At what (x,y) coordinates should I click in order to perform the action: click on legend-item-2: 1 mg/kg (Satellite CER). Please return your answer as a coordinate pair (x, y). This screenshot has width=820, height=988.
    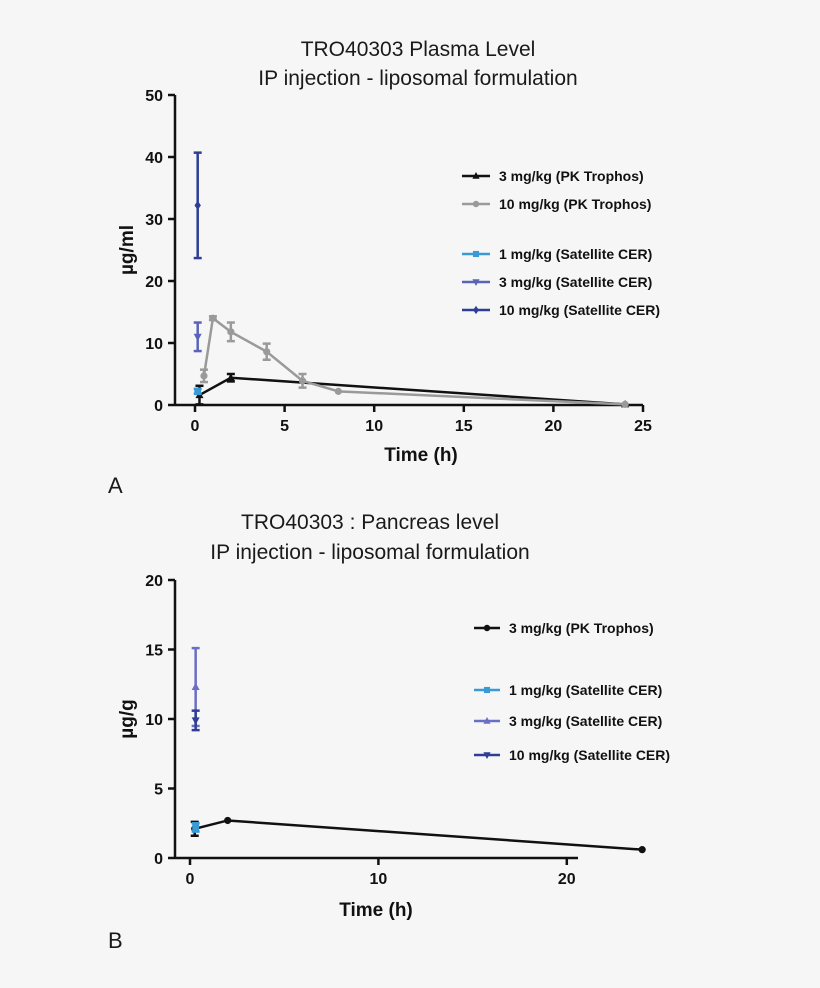
    Looking at the image, I should click on (557, 254).